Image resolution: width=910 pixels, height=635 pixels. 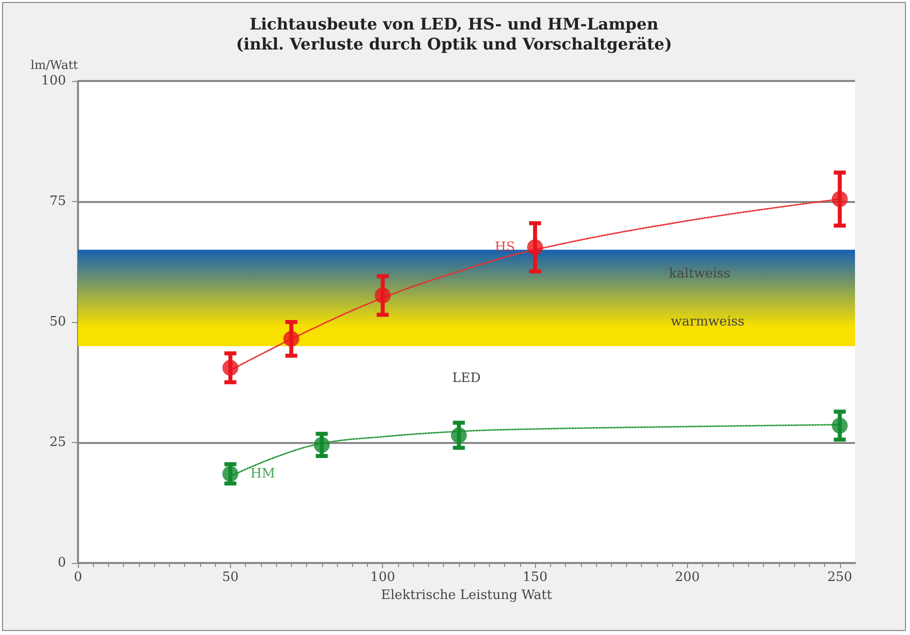 I want to click on x-tick-label: 0, so click(x=78, y=577).